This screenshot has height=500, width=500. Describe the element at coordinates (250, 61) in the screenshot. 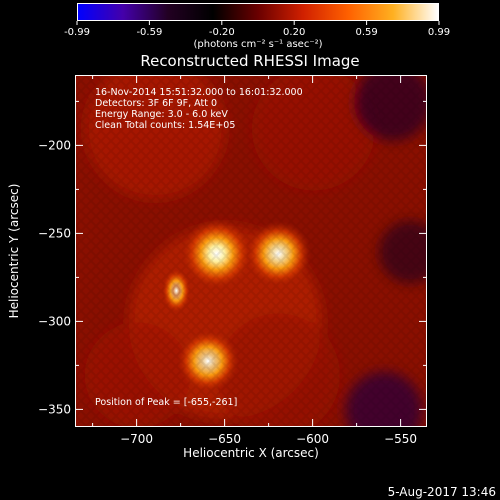

I see `chart-title: Reconstructed RHESSI Image` at that location.